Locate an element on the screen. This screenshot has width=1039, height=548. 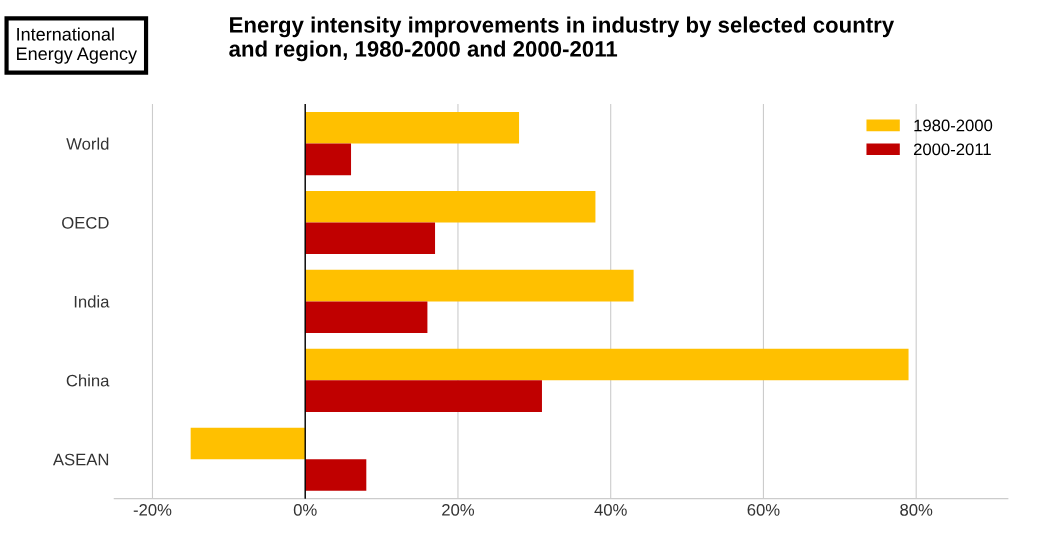
legend-label: 2000-2011 is located at coordinates (952, 149).